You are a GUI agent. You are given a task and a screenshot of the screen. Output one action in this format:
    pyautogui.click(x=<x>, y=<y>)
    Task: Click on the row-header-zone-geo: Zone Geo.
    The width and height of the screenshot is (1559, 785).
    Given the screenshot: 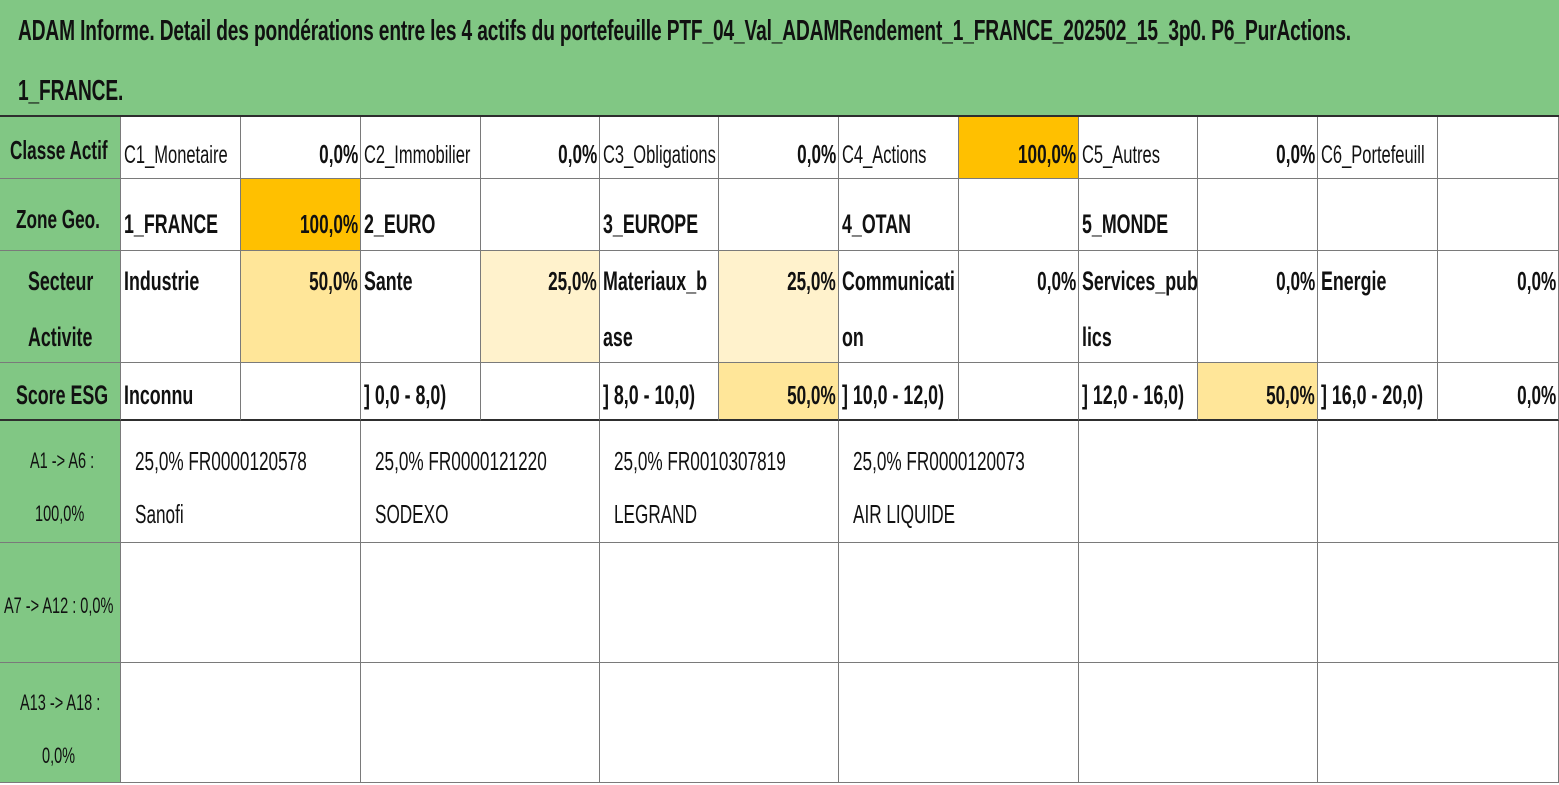 What is the action you would take?
    pyautogui.click(x=60, y=215)
    